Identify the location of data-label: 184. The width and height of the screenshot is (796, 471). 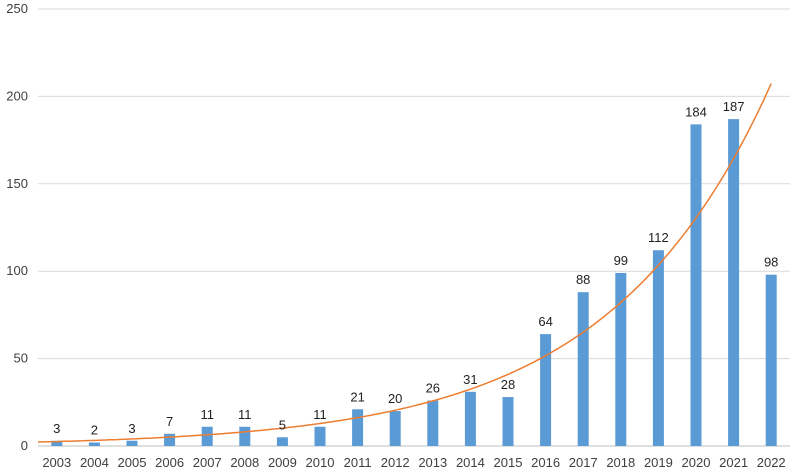
(696, 111).